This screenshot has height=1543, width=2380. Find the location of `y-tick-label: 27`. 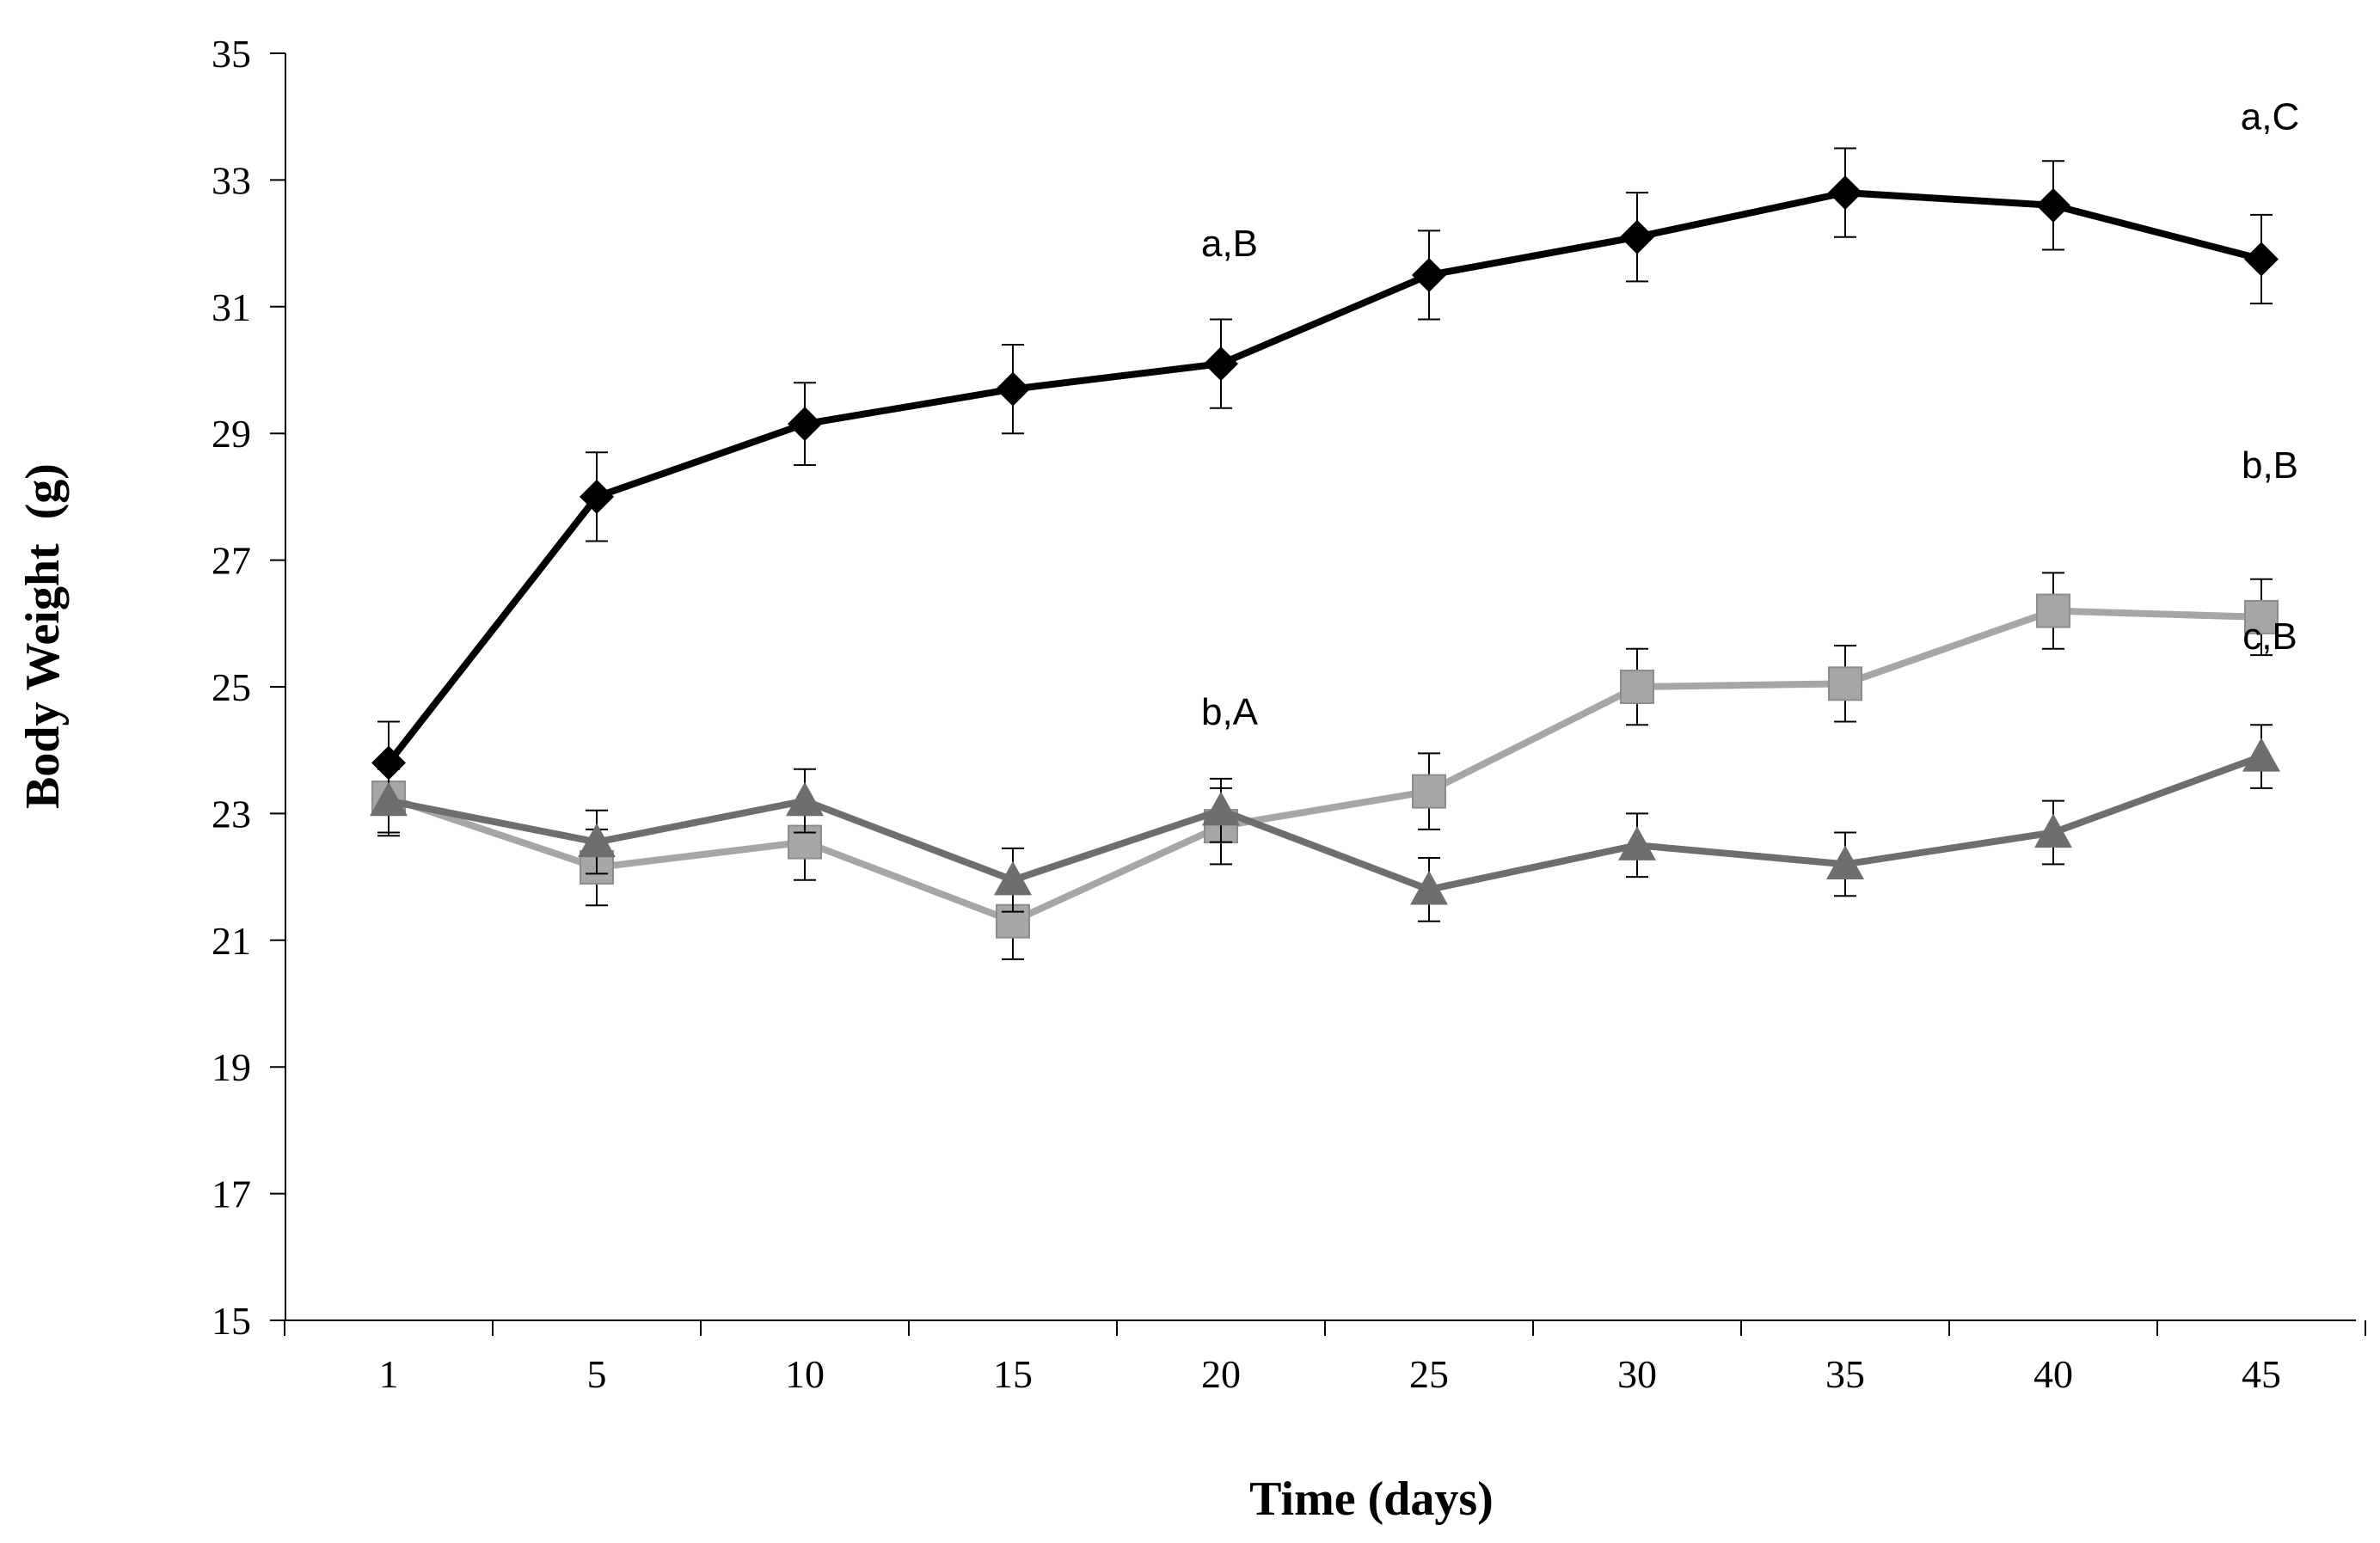

y-tick-label: 27 is located at coordinates (232, 561).